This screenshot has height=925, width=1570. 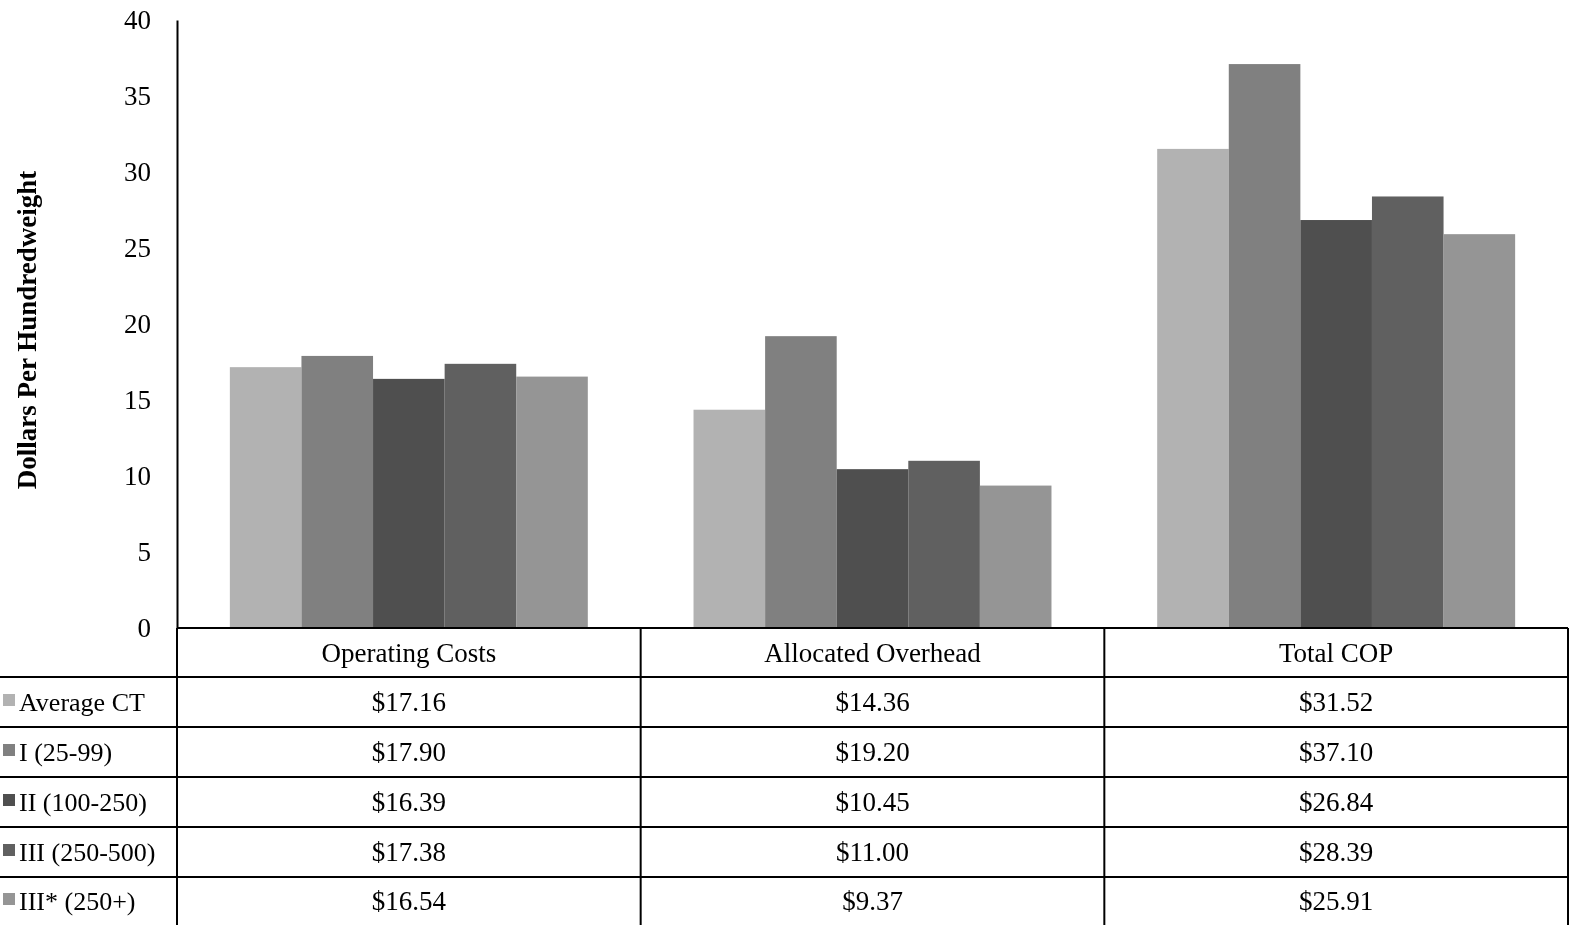 I want to click on data-label: $17.90, so click(x=408, y=752).